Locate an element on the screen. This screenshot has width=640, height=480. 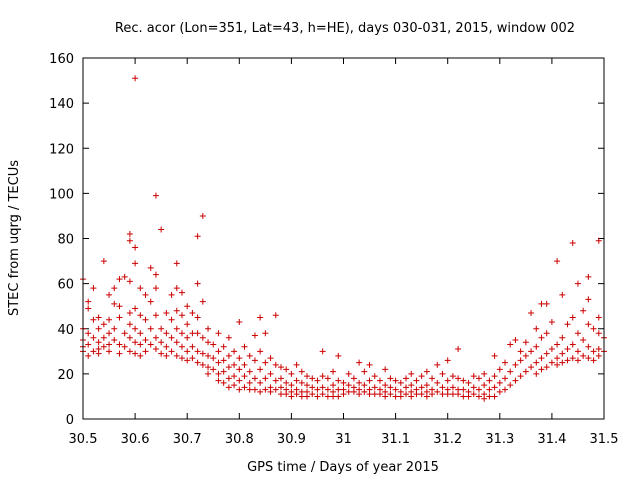
x-tick-label: 31.2 is located at coordinates (447, 439).